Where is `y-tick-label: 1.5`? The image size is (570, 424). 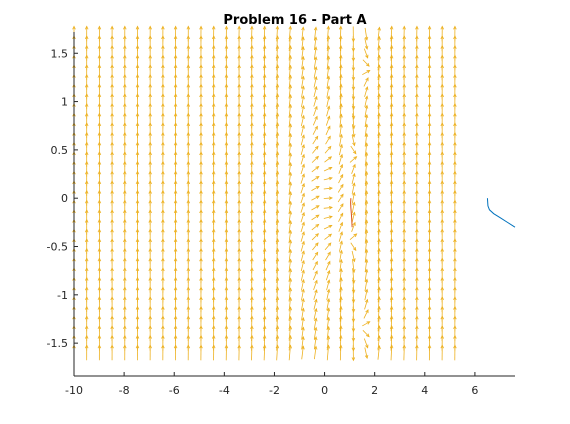 y-tick-label: 1.5 is located at coordinates (60, 53).